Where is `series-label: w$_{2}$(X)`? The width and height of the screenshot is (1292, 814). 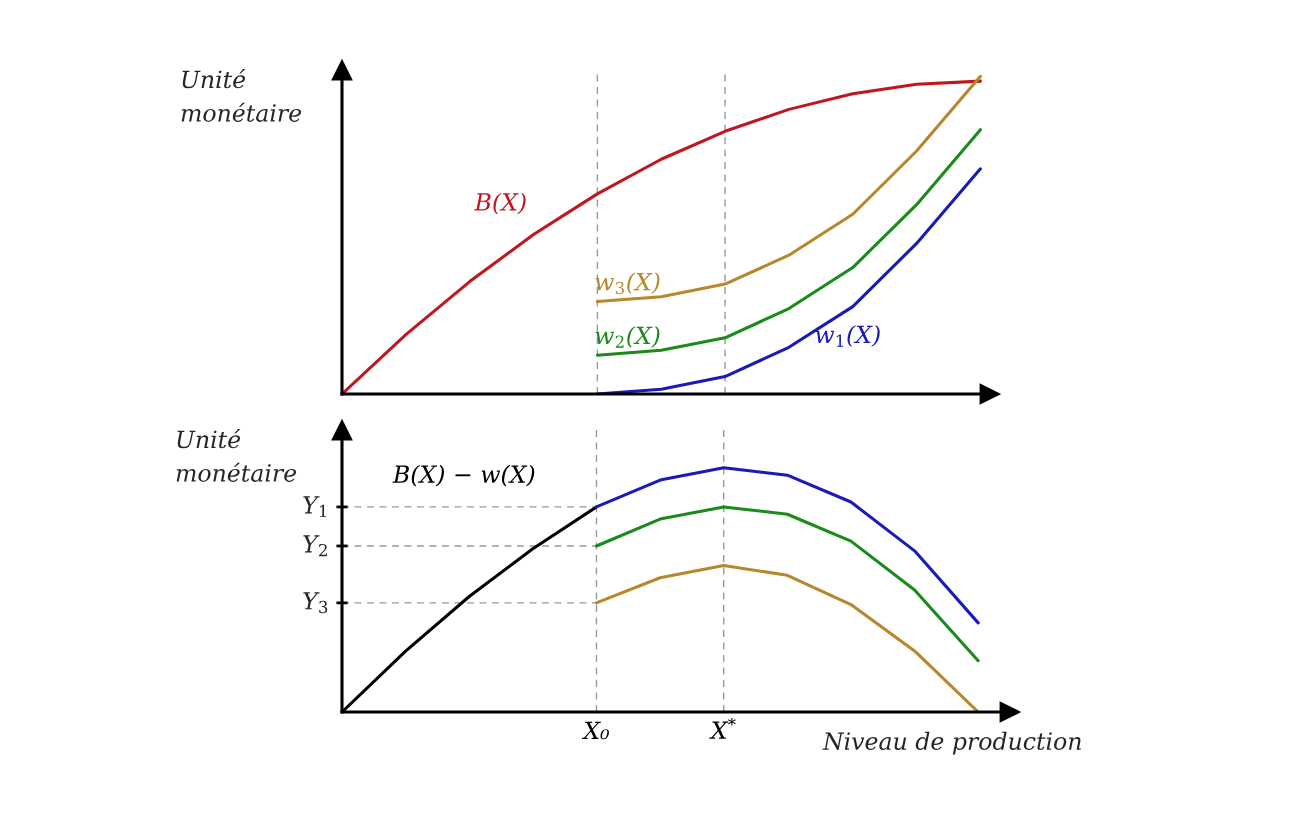 series-label: w$_{2}$(X) is located at coordinates (627, 337).